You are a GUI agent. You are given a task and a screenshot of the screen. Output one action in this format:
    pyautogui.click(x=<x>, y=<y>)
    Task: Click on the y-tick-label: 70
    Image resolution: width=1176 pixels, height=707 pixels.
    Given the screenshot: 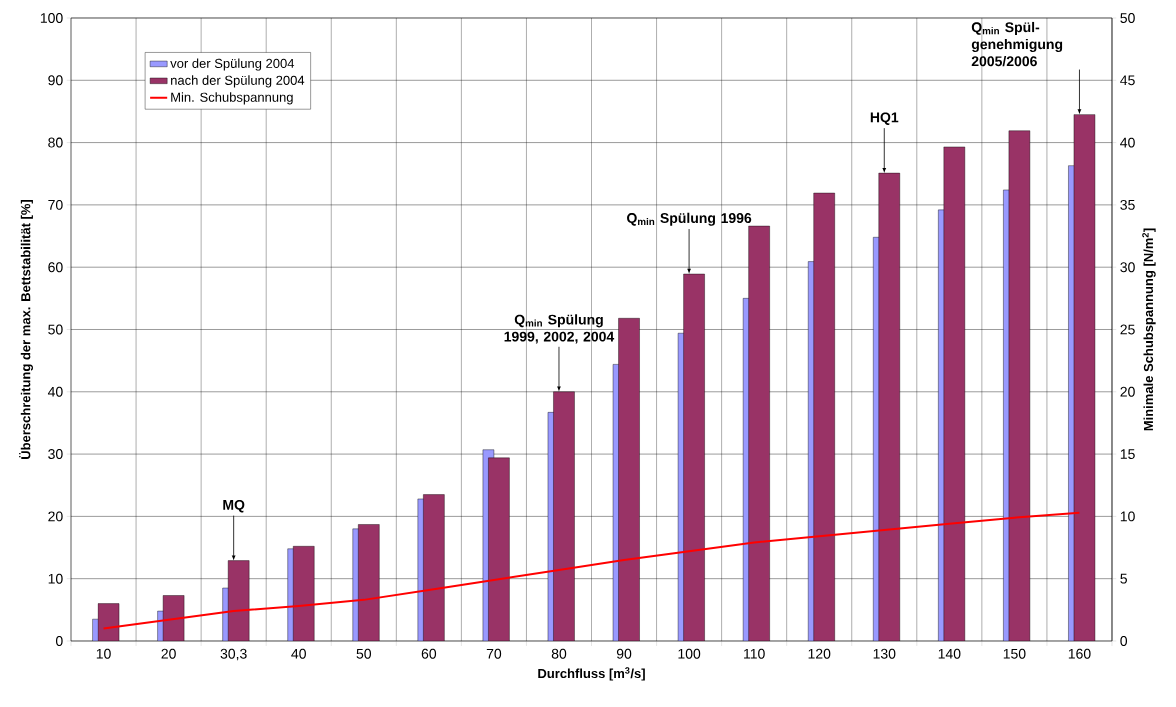 What is the action you would take?
    pyautogui.click(x=55, y=204)
    